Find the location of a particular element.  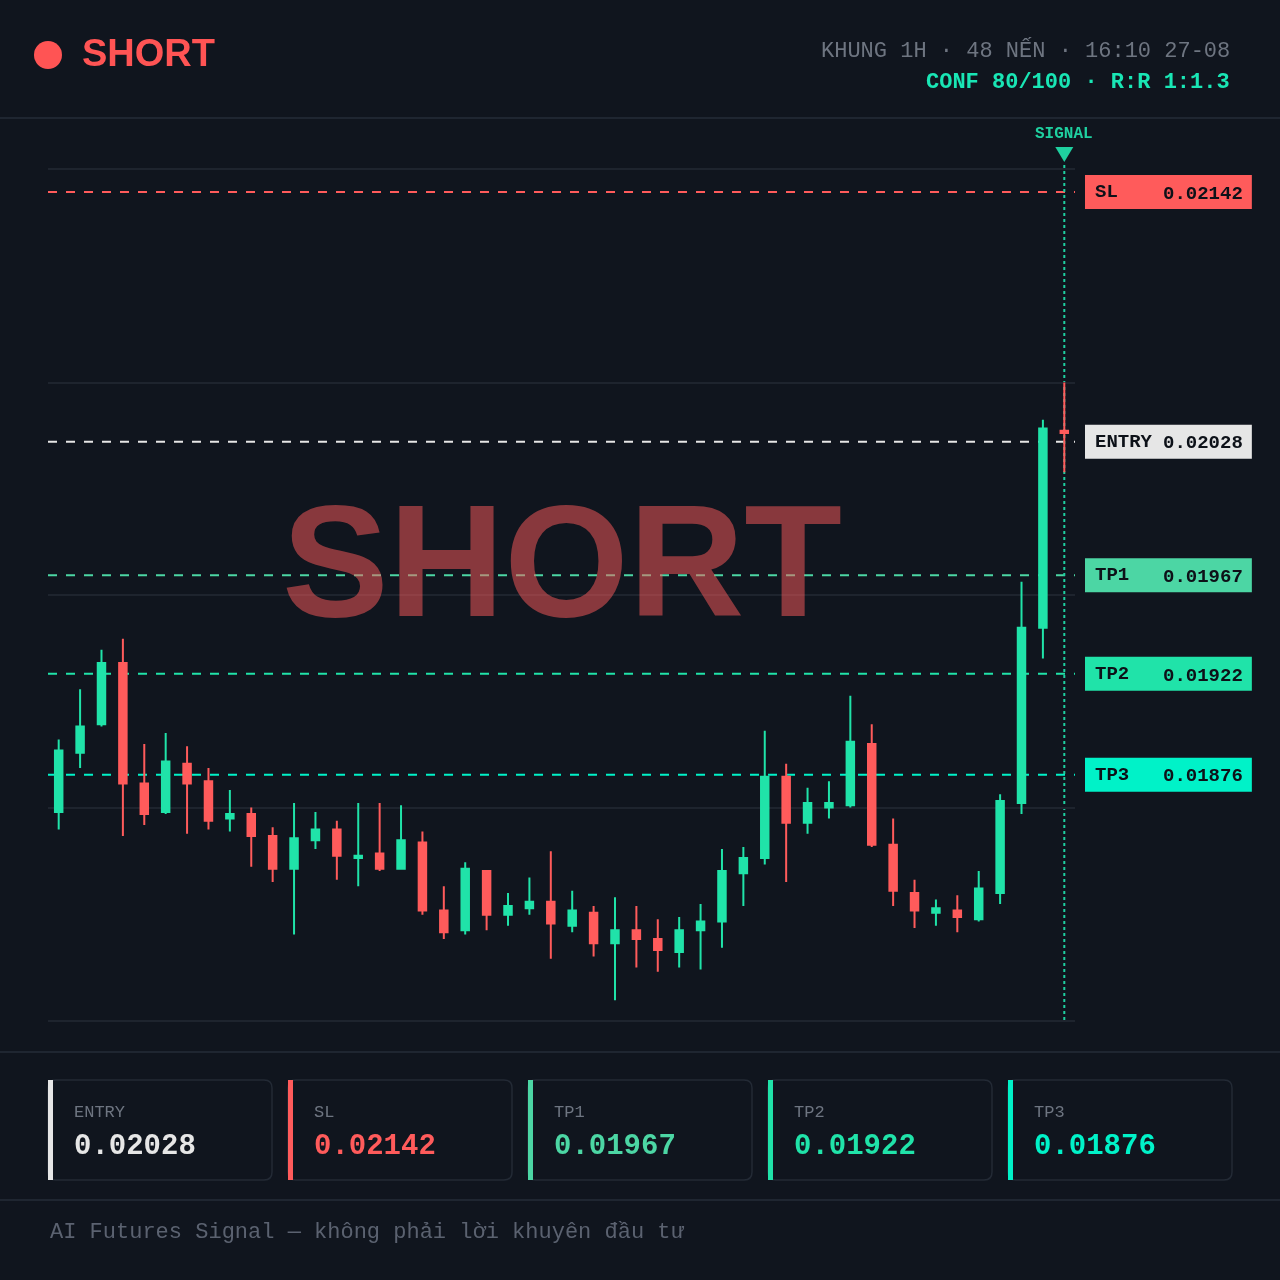

data-label: 0.02028 is located at coordinates (135, 1146).